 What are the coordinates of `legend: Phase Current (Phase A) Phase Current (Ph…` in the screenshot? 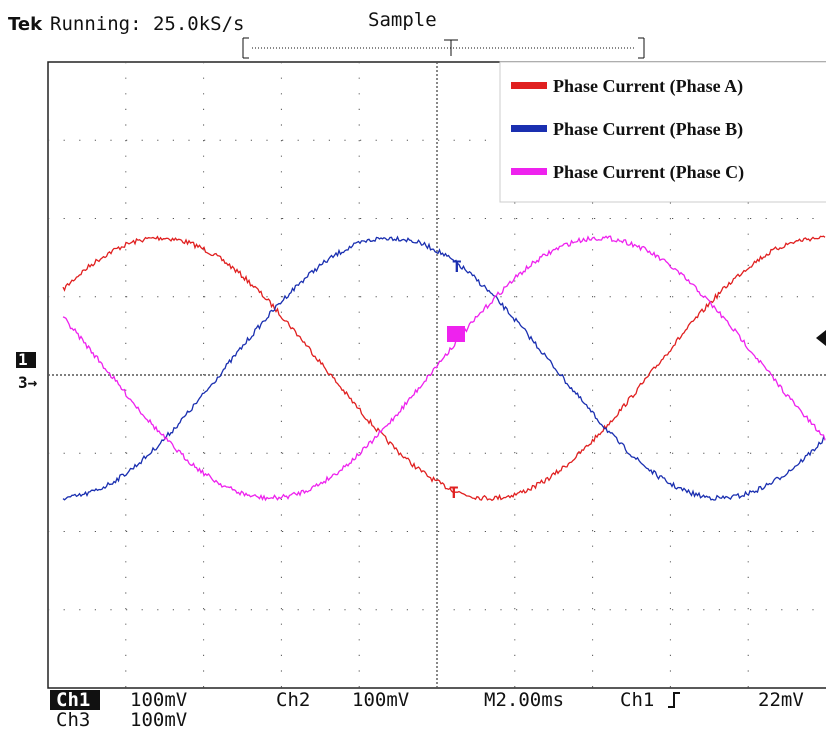 It's located at (627, 129).